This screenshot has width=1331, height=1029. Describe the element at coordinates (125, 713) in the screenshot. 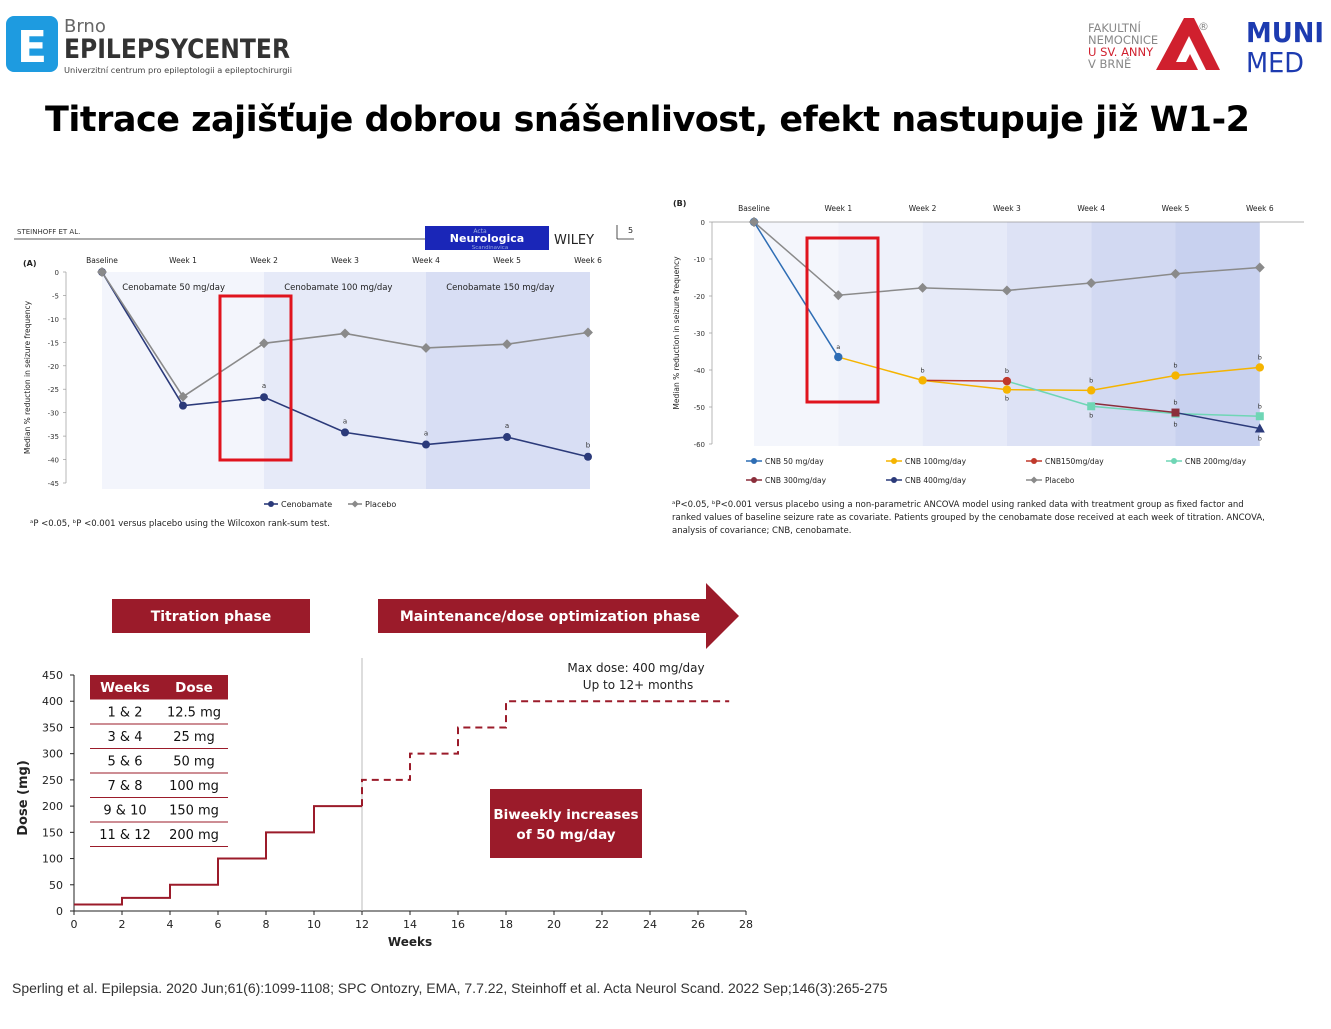

I see `table-cell-weeks: 1 & 2` at that location.